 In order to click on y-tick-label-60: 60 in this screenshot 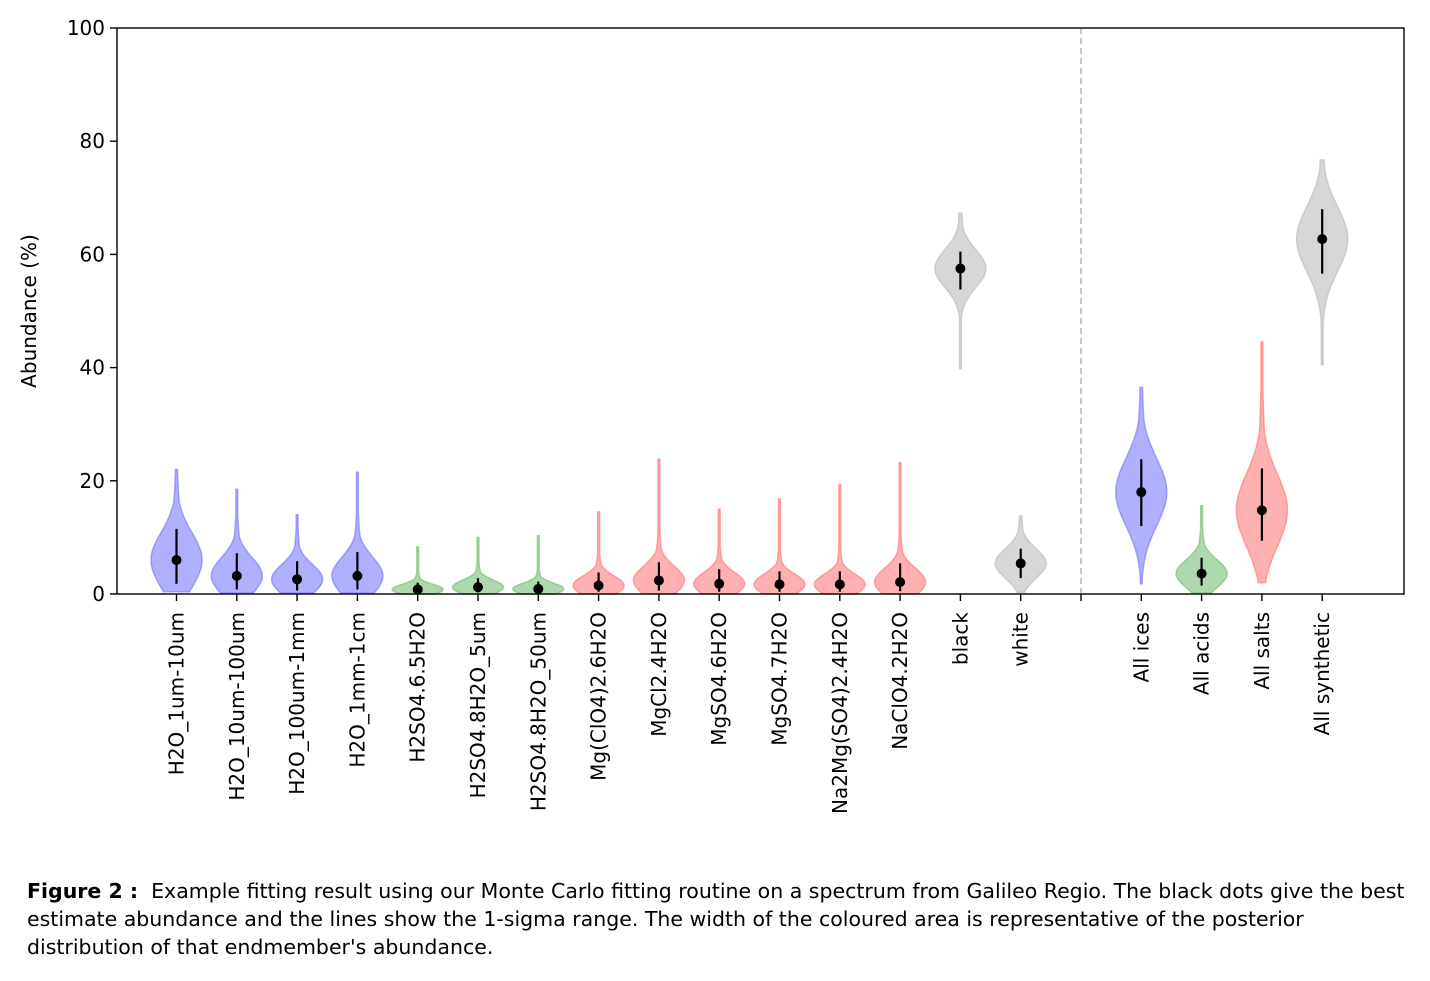, I will do `click(92, 254)`.